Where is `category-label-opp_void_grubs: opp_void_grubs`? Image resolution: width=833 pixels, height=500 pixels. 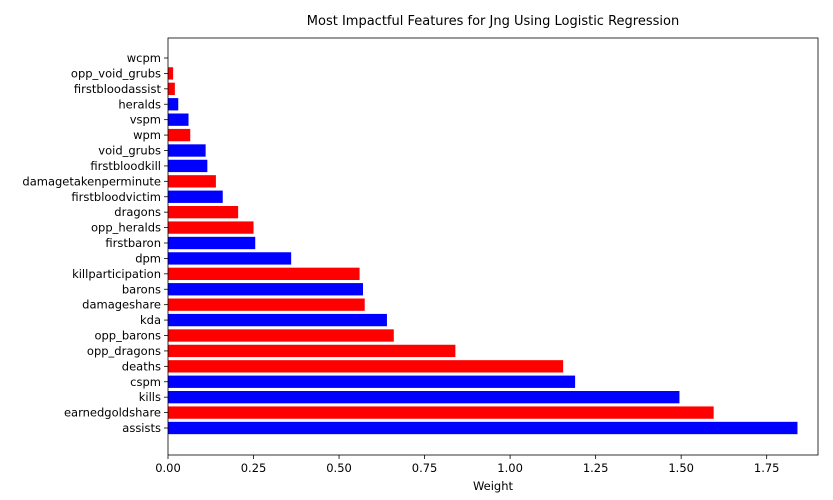 category-label-opp_void_grubs: opp_void_grubs is located at coordinates (116, 73).